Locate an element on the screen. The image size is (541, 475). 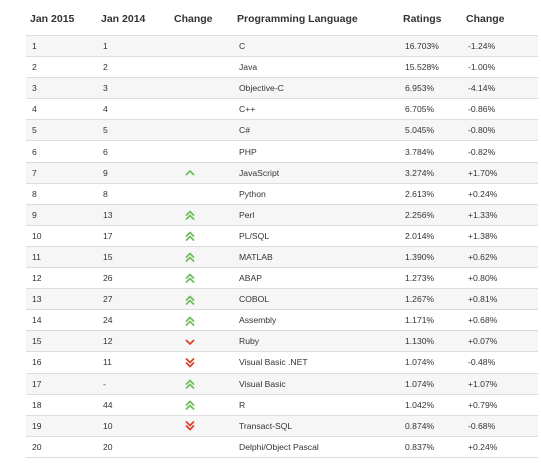
table-row: 5 5 C# 5.045% -0.80% is located at coordinates (282, 130).